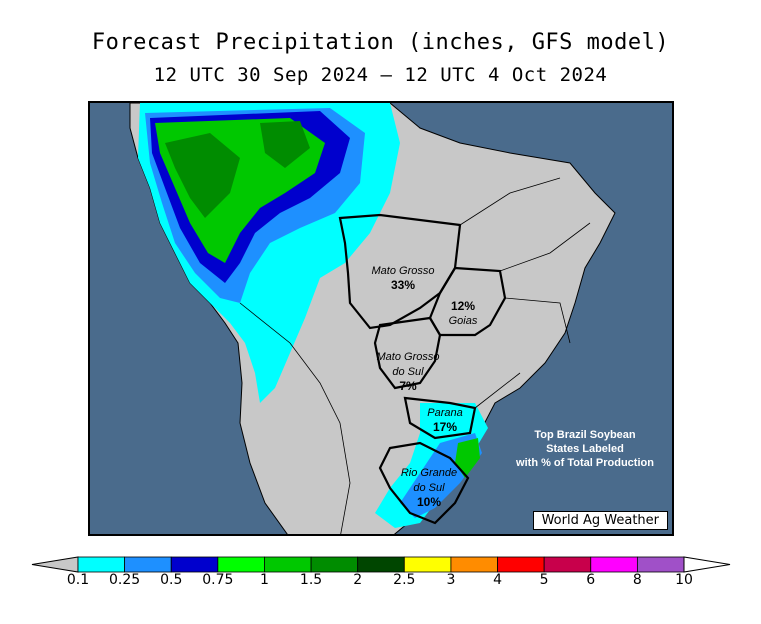 The height and width of the screenshot is (624, 761). I want to click on map-subtitle: 12 UTC 30 Sep 2024 — 12 UTC 4 Oct 2024, so click(380, 75).